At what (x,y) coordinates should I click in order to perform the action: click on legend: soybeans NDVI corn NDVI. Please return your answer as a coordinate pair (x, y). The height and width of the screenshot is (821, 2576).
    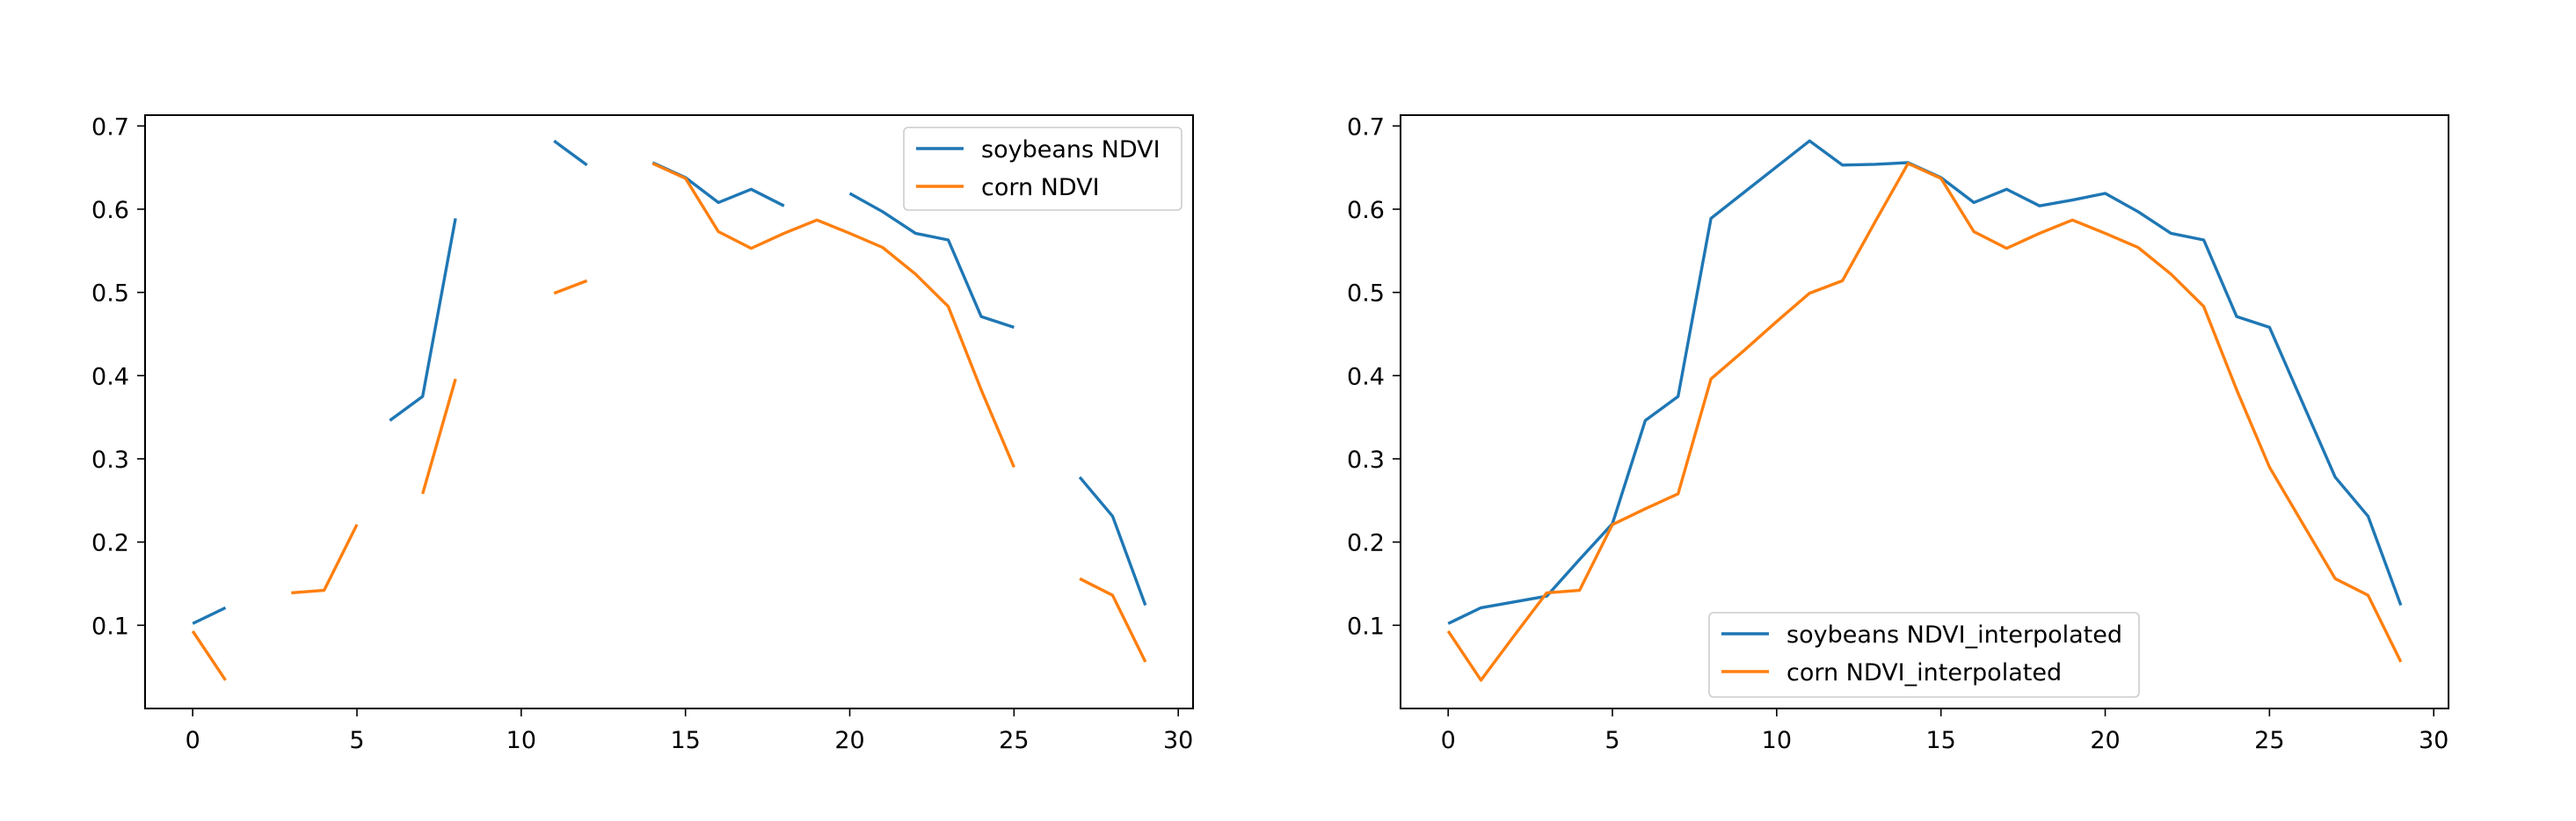
    Looking at the image, I should click on (1042, 169).